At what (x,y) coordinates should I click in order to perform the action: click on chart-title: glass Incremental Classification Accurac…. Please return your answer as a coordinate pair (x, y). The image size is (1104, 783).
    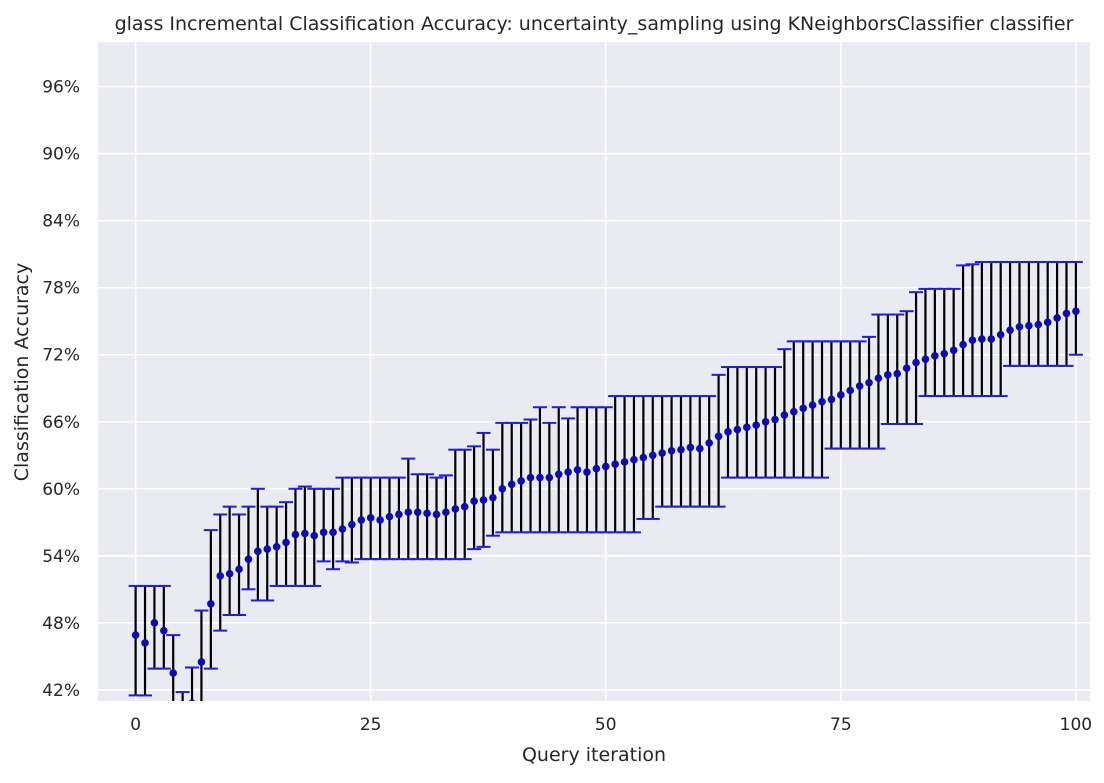
    Looking at the image, I should click on (594, 24).